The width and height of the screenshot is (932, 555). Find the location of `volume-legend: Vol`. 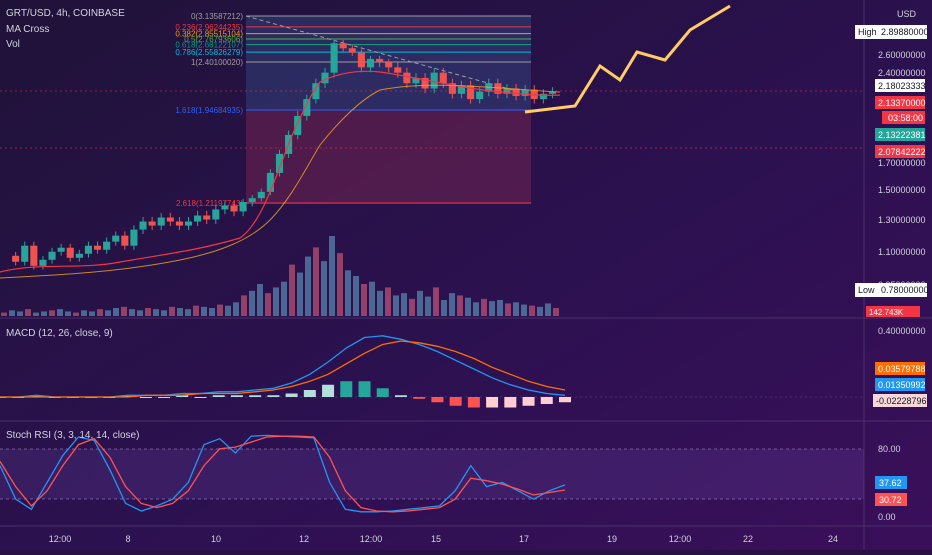

volume-legend: Vol is located at coordinates (13, 44).